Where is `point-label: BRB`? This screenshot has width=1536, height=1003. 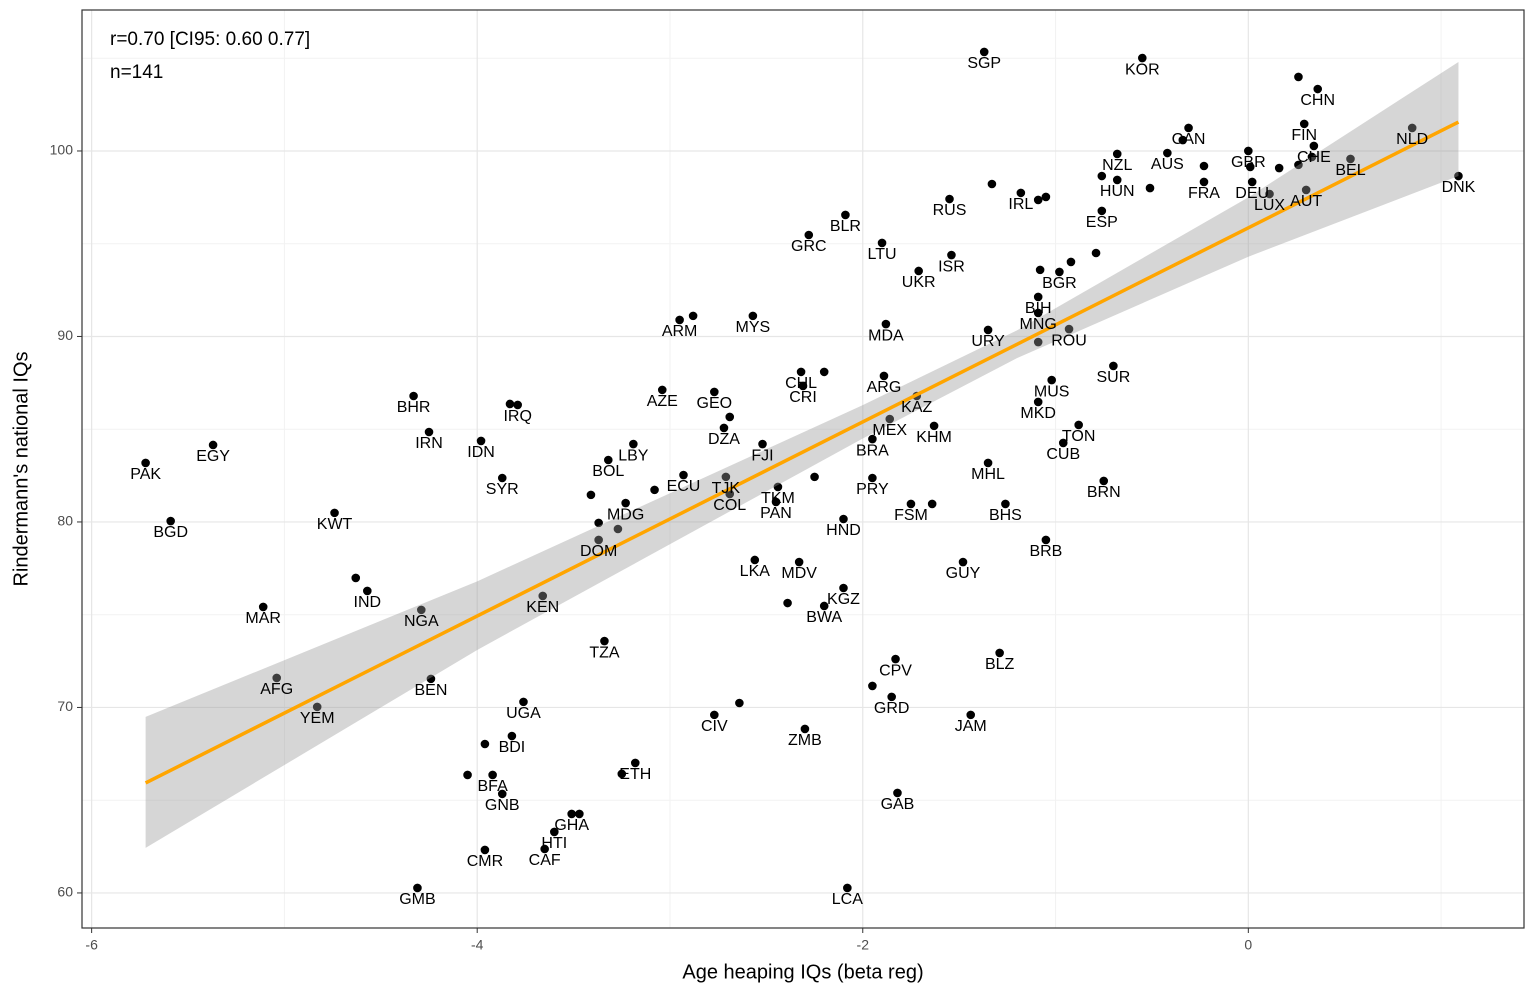
point-label: BRB is located at coordinates (1045, 551).